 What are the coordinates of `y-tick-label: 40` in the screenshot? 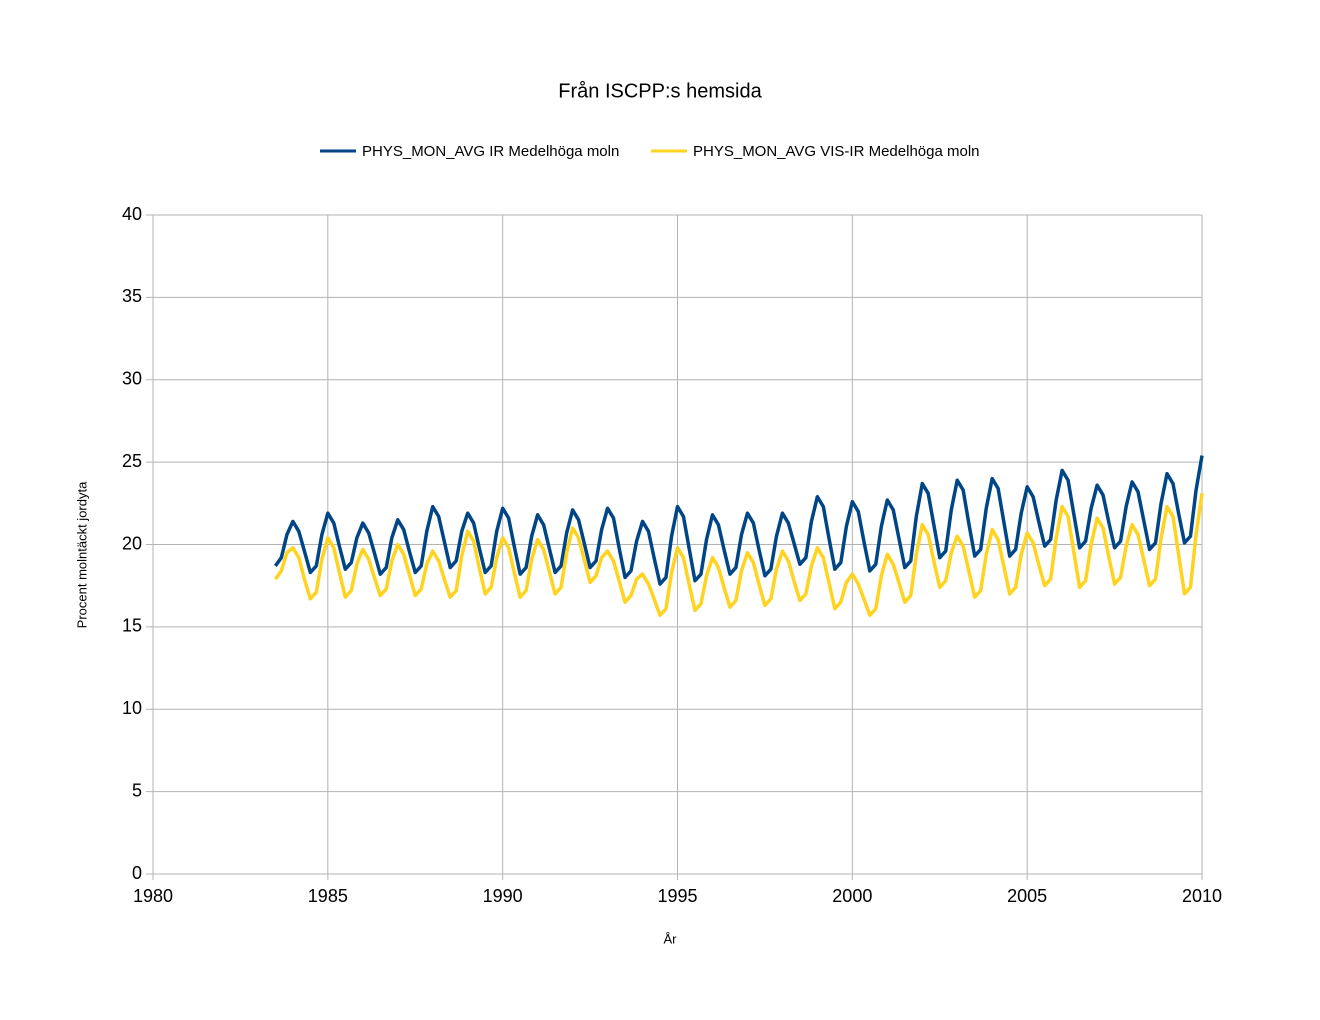 It's located at (132, 214).